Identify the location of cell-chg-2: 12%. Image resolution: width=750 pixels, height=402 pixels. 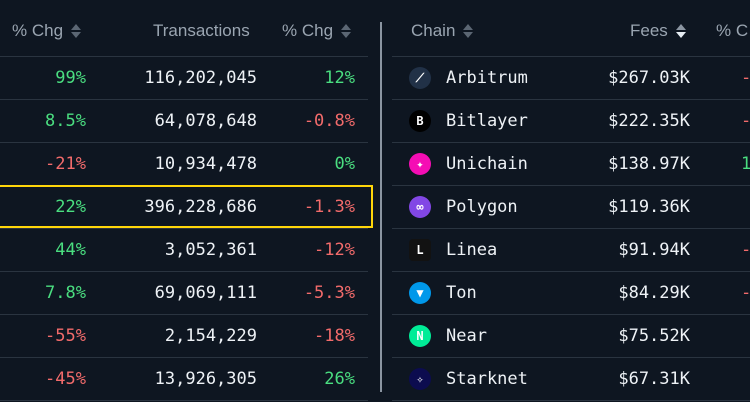
(339, 78).